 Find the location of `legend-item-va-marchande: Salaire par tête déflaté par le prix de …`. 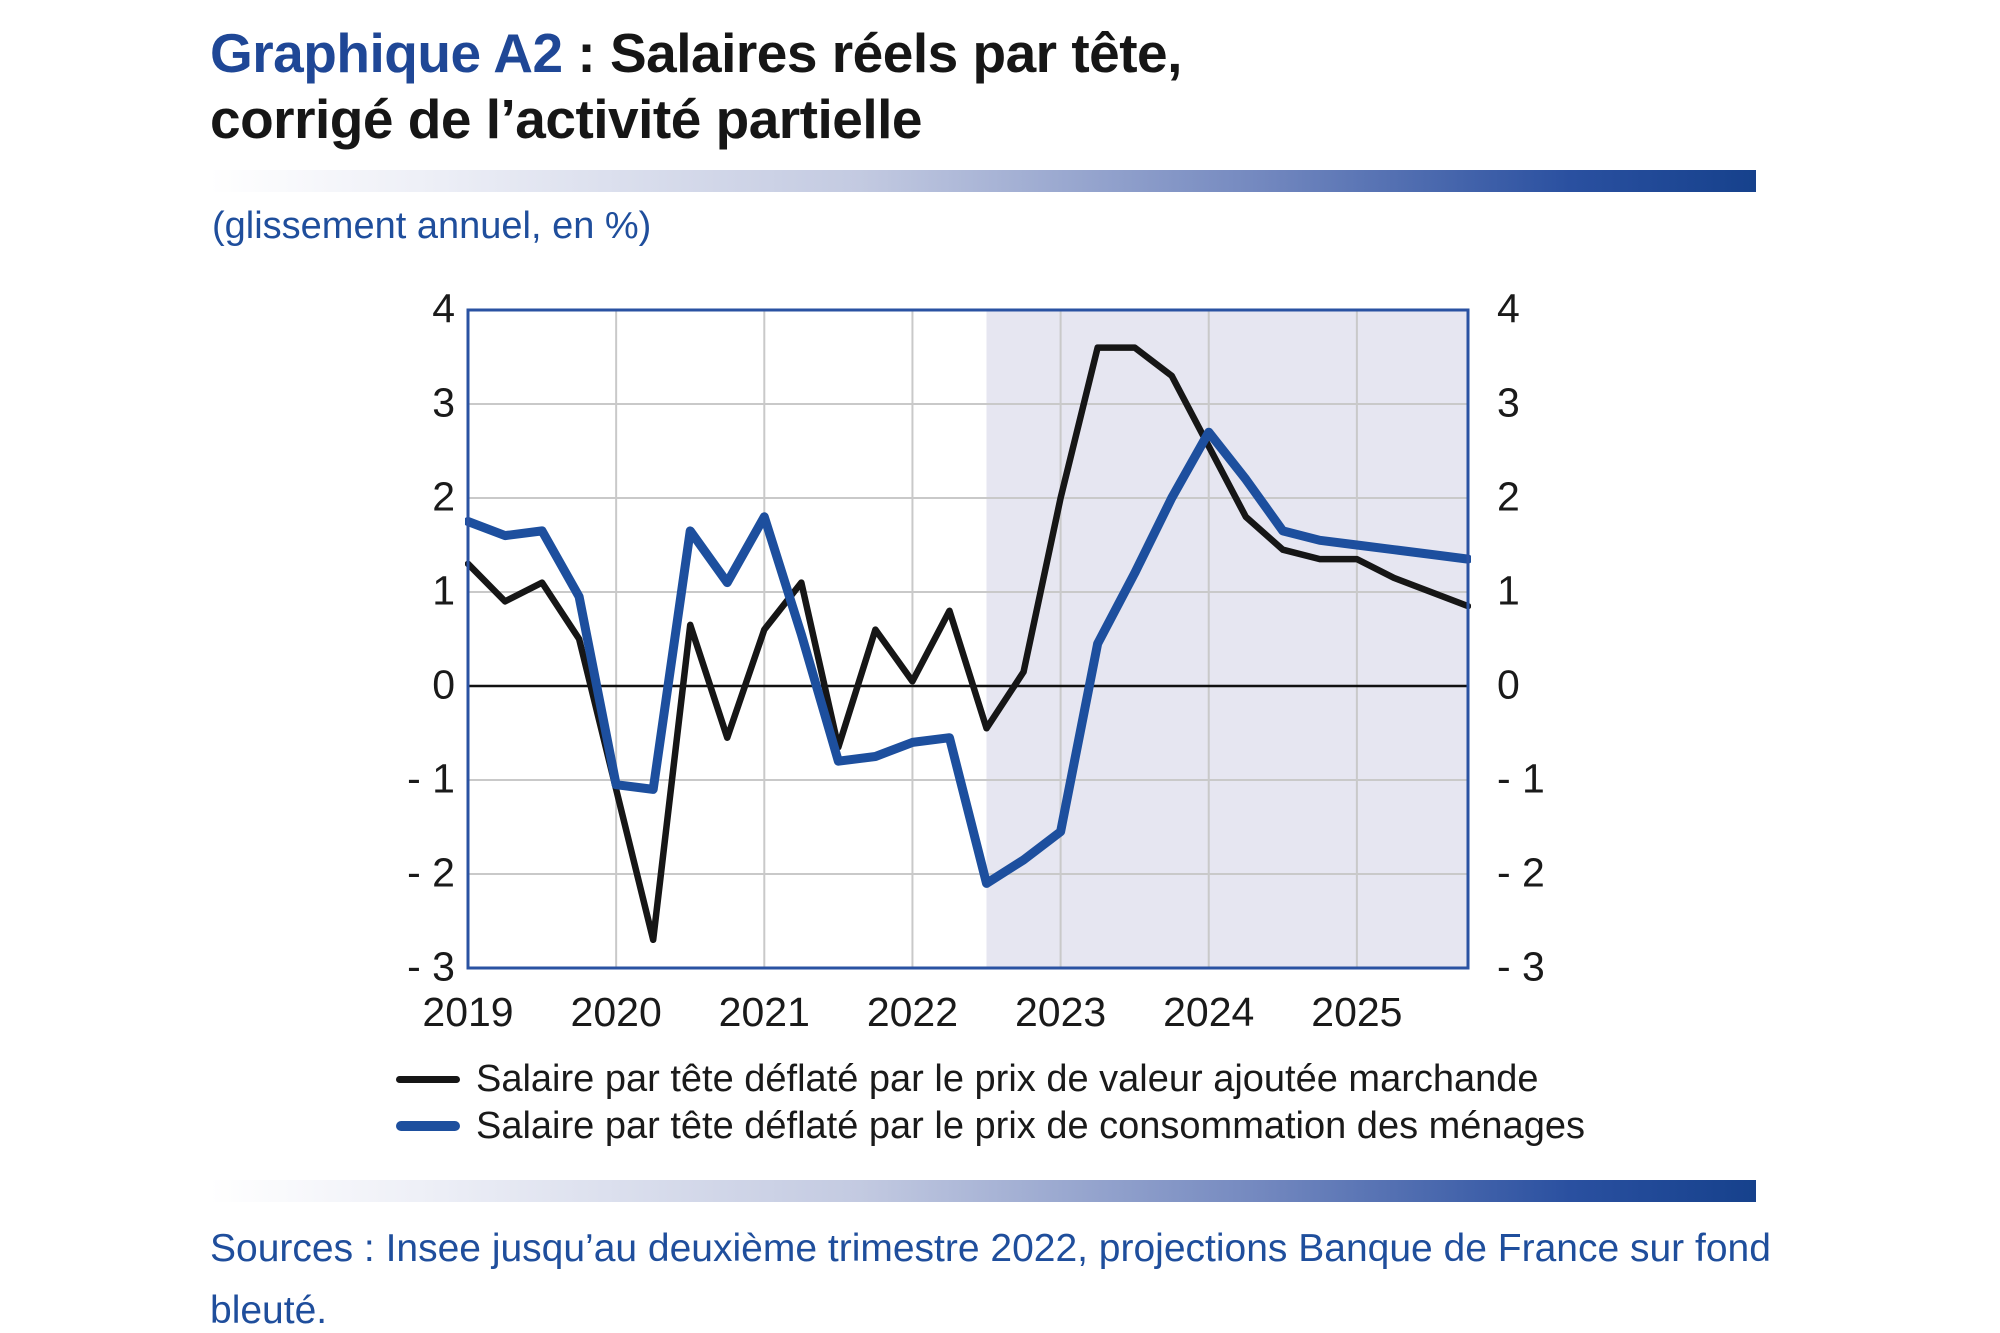

legend-item-va-marchande: Salaire par tête déflaté par le prix de … is located at coordinates (1096, 1079).